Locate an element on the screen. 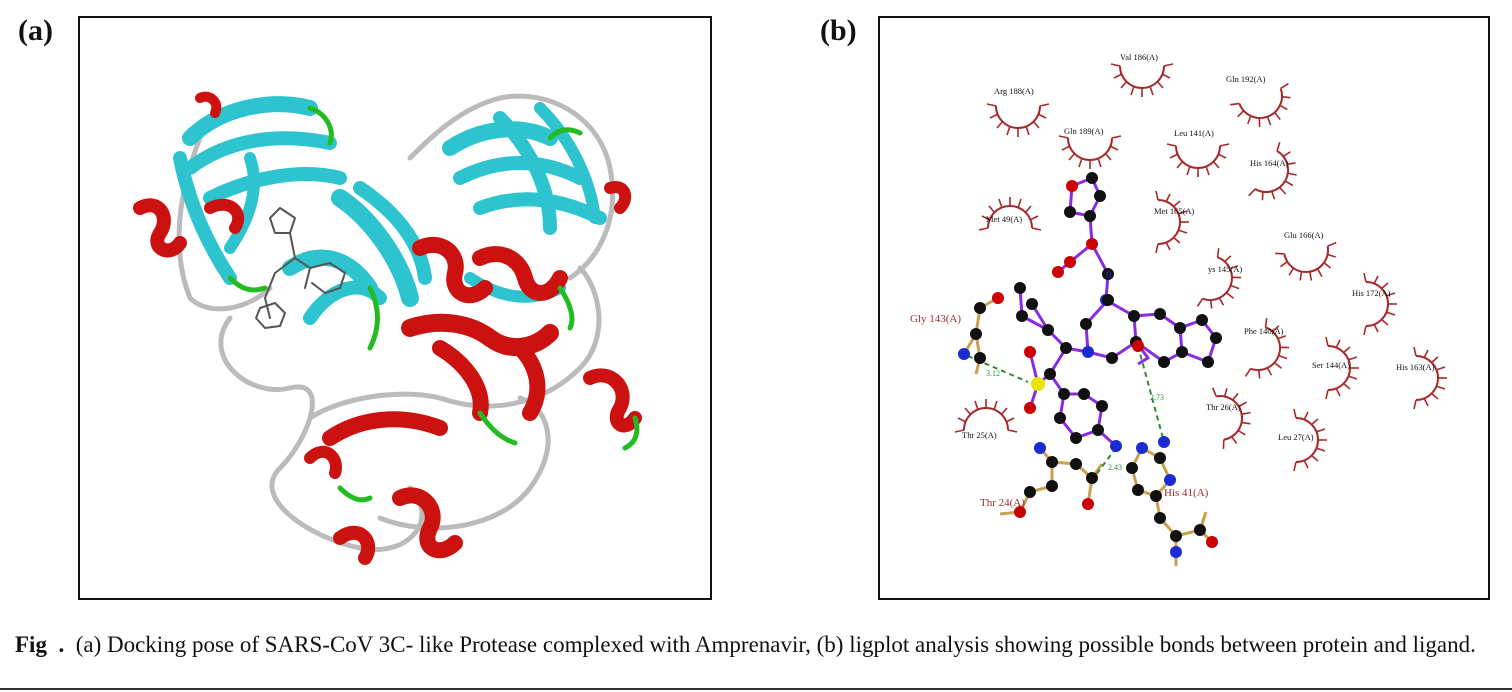  residue-label: Gln 189(A) is located at coordinates (1084, 131).